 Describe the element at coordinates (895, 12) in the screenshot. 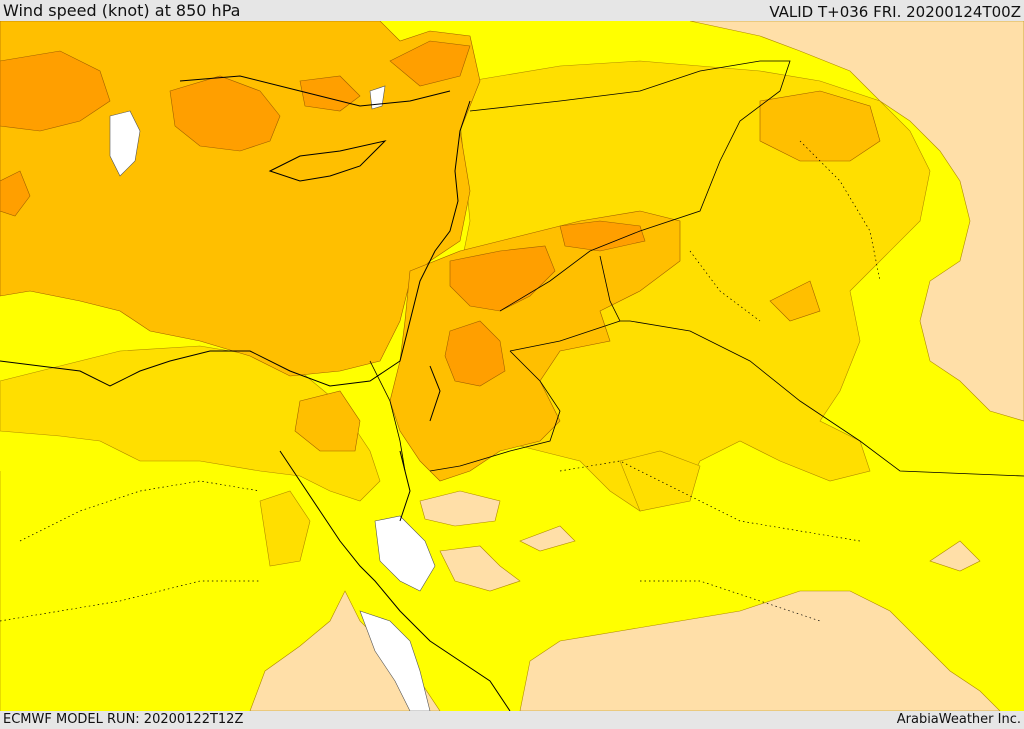

I see `valid-time: VALID T+036 FRI. 20200124T00Z` at that location.